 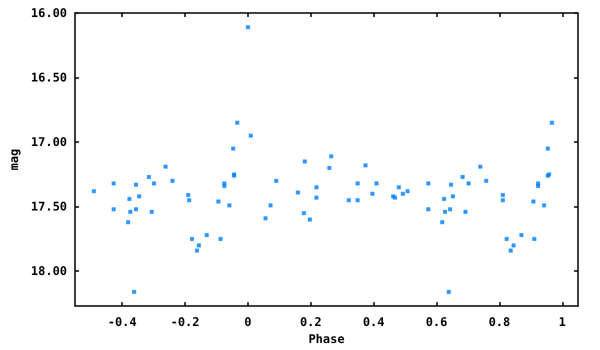 I want to click on x-tick-label: 0.8, so click(x=499, y=322).